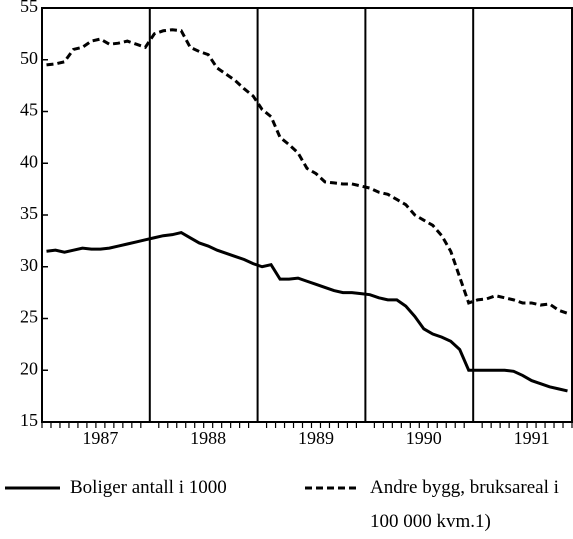 Image resolution: width=573 pixels, height=539 pixels. What do you see at coordinates (316, 438) in the screenshot?
I see `x-tick-label: 1989` at bounding box center [316, 438].